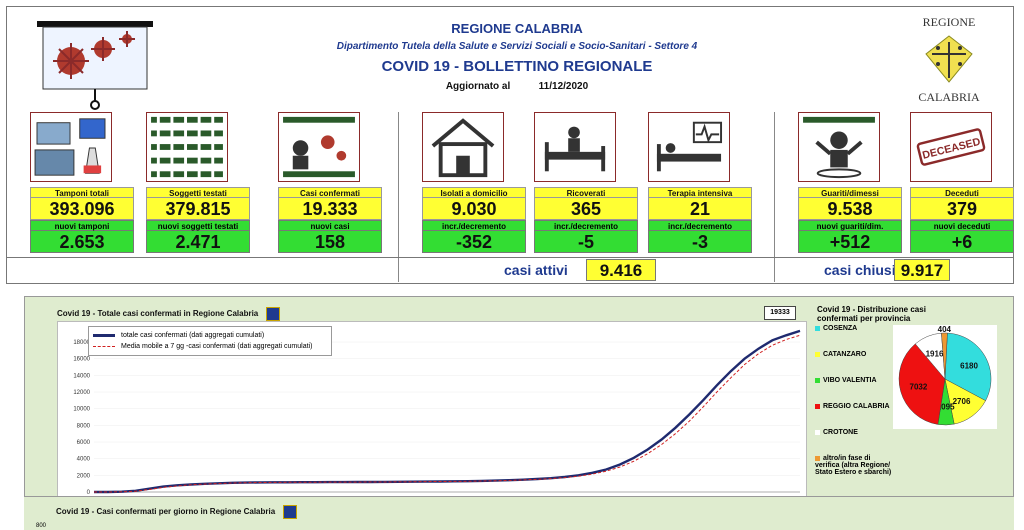 The image size is (1024, 530). I want to click on bulletin-title: COVID 19 - BOLLETTINO REGIONALE, so click(517, 66).